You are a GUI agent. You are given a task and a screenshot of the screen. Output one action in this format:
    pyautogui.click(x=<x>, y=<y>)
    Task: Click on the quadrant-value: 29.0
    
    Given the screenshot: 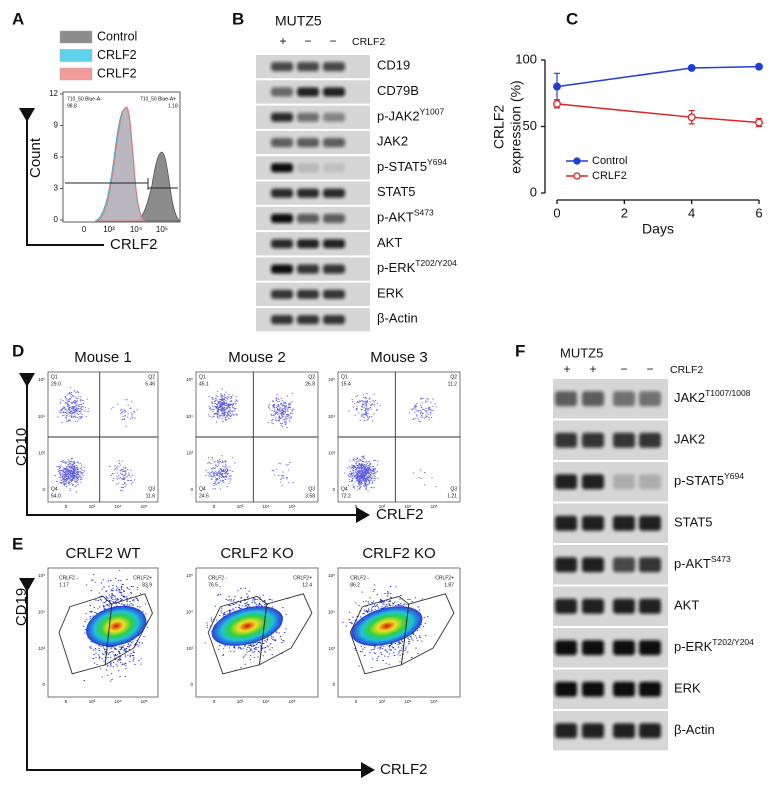 What is the action you would take?
    pyautogui.click(x=56, y=384)
    